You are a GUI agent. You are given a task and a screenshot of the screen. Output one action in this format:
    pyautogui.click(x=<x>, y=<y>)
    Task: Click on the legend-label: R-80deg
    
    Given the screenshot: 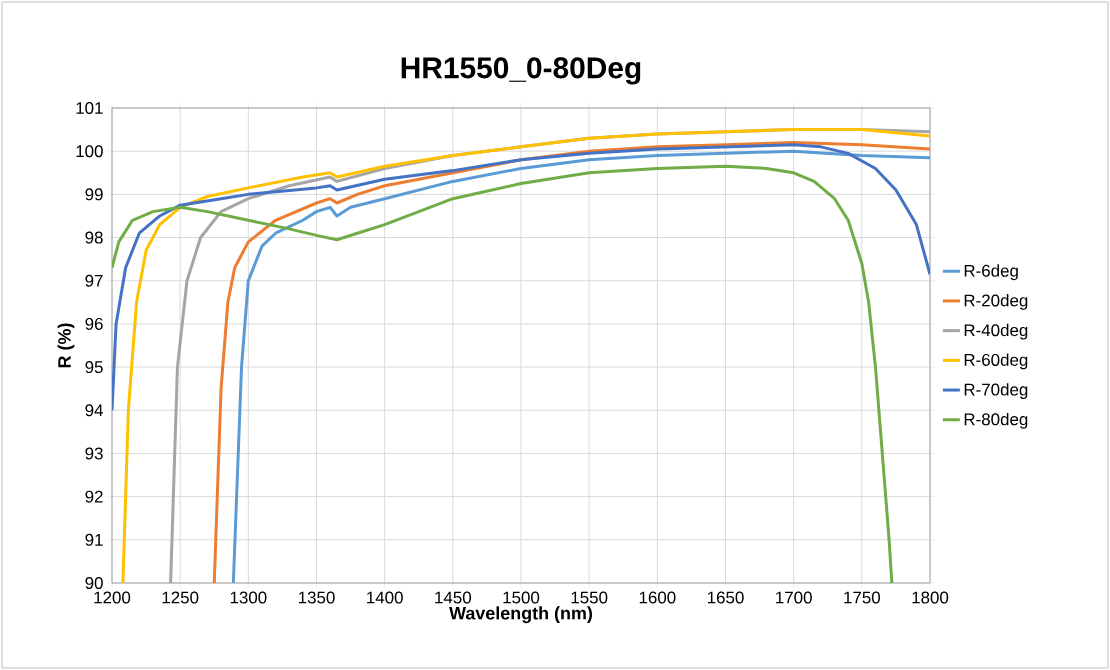 What is the action you would take?
    pyautogui.click(x=996, y=420)
    